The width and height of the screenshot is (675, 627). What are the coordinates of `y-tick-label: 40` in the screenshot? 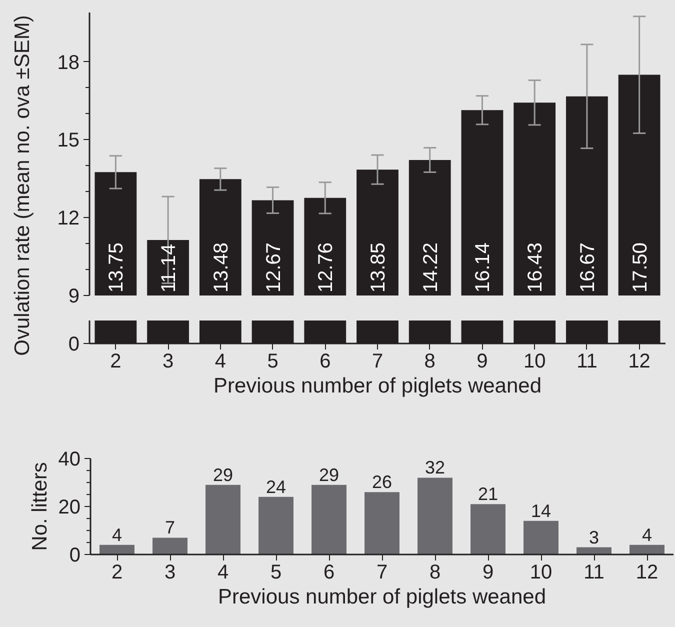 It's located at (69, 459).